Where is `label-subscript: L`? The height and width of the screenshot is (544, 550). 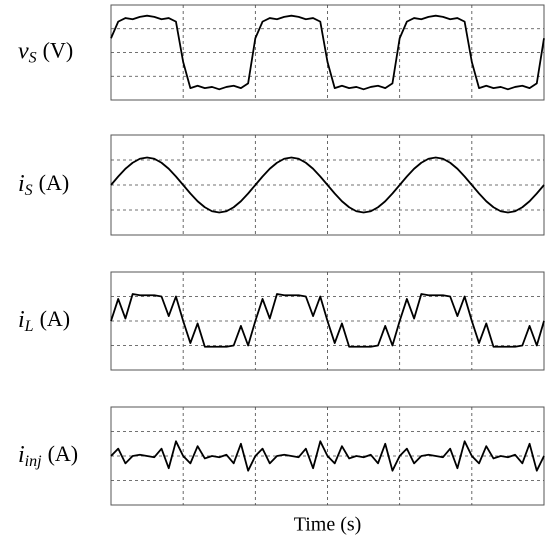
label-subscript: L is located at coordinates (29, 326).